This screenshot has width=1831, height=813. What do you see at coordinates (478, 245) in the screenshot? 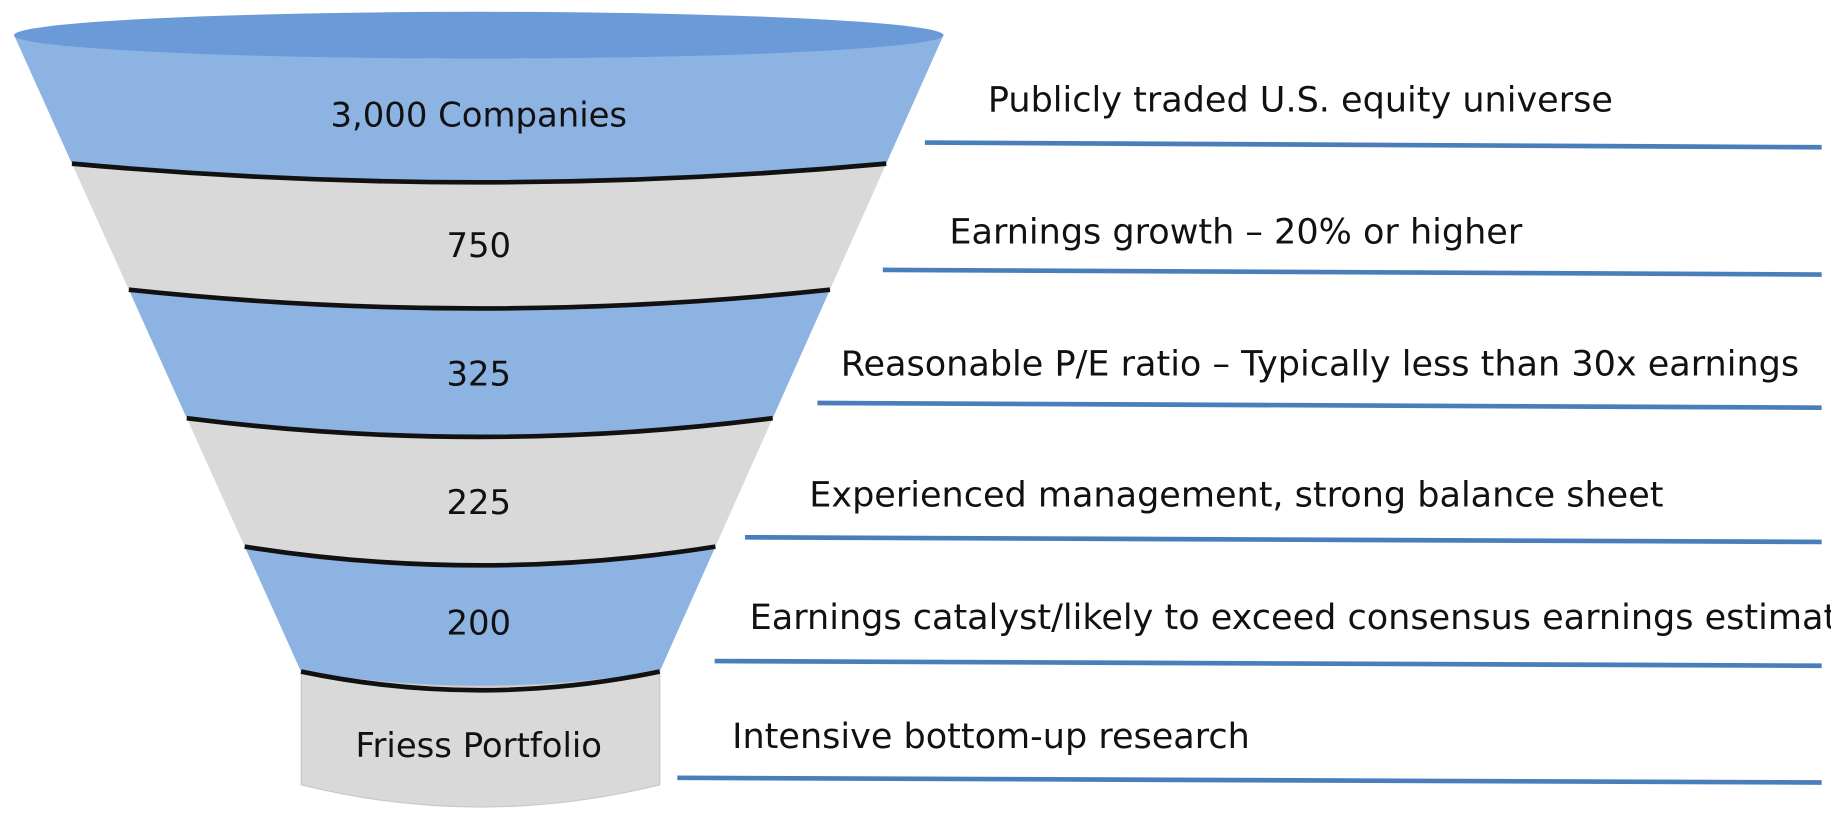
I see `stage-label: 750` at bounding box center [478, 245].